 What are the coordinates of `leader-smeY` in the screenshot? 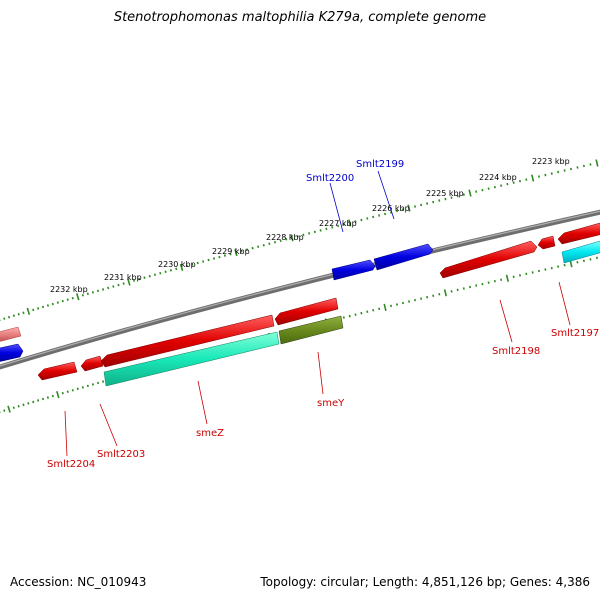 It's located at (320, 373).